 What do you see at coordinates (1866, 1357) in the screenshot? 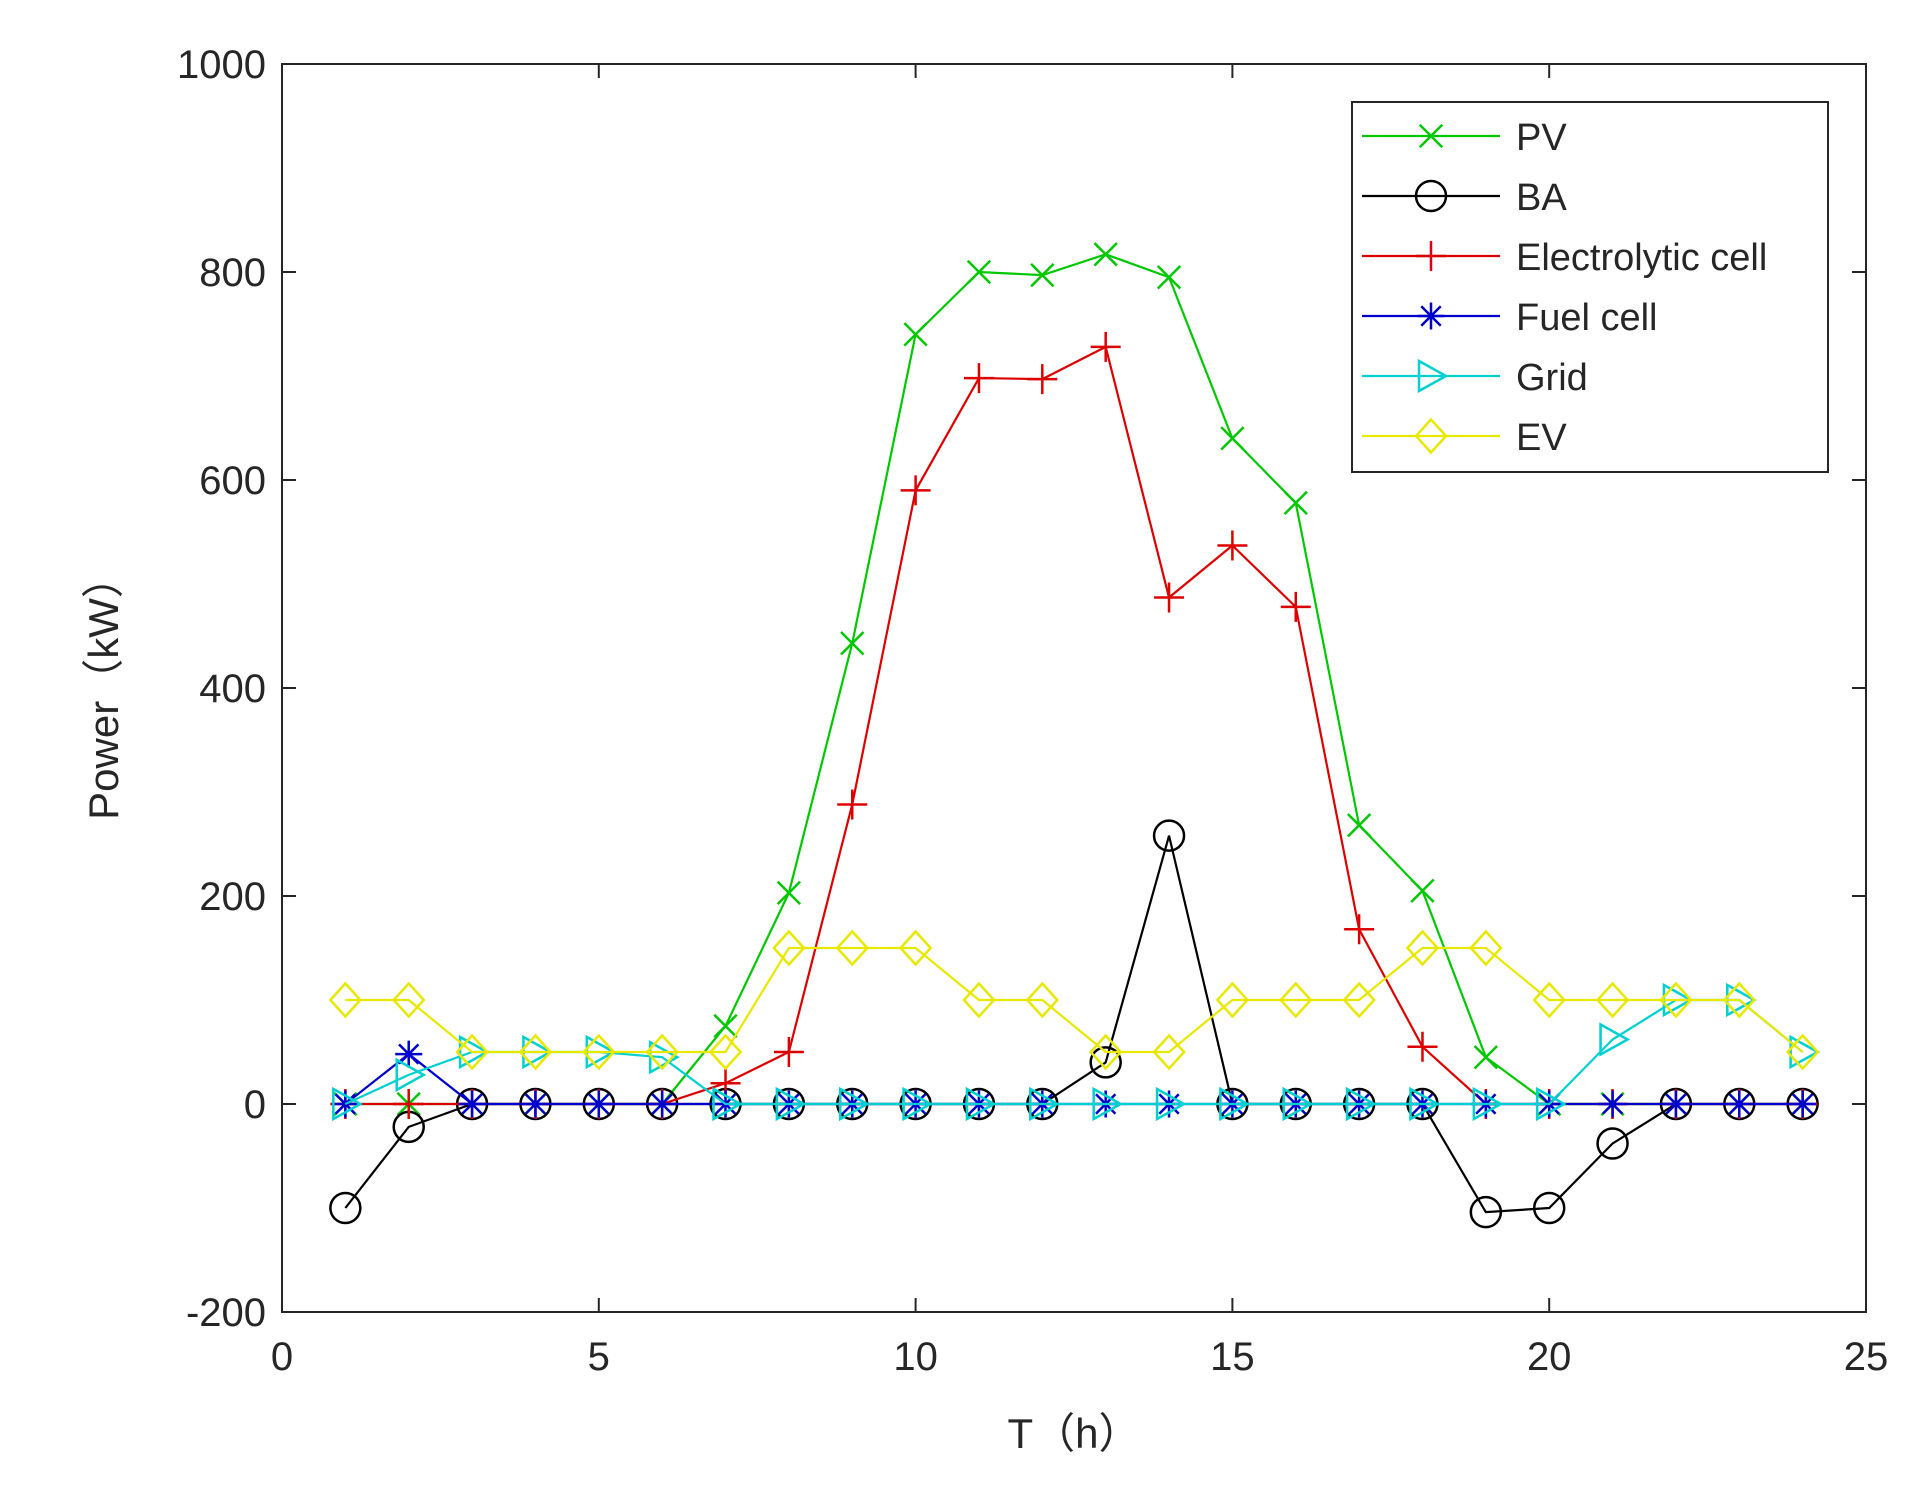
I see `x-tick-label: 25` at bounding box center [1866, 1357].